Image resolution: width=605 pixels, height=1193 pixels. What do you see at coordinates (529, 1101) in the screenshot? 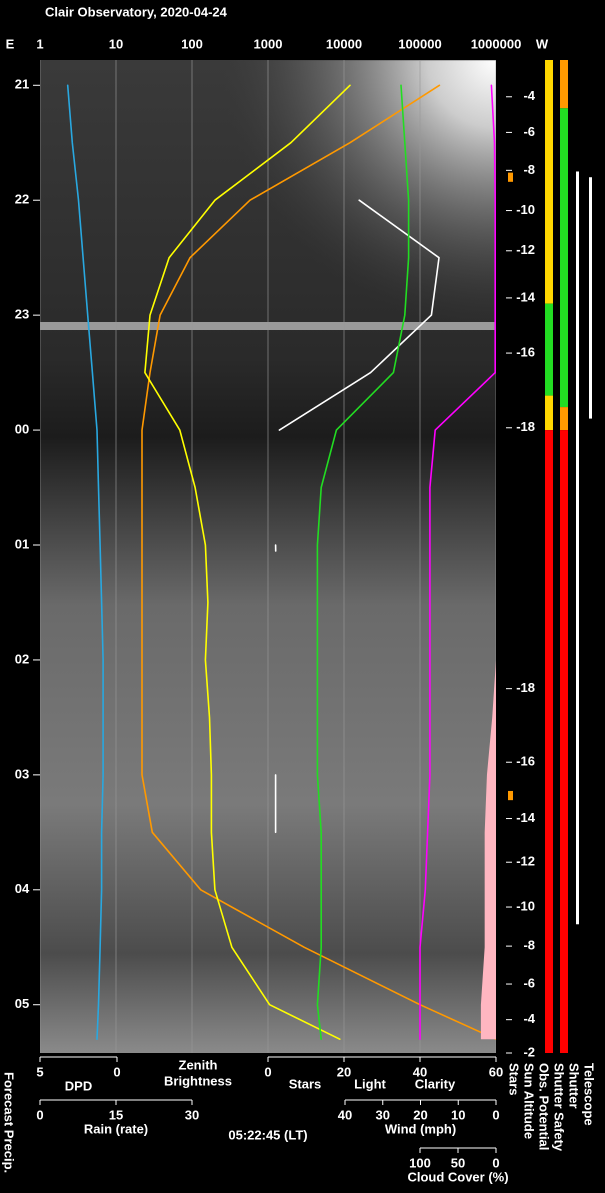
I see `sun-altitude-label: Sun Altitude` at bounding box center [529, 1101].